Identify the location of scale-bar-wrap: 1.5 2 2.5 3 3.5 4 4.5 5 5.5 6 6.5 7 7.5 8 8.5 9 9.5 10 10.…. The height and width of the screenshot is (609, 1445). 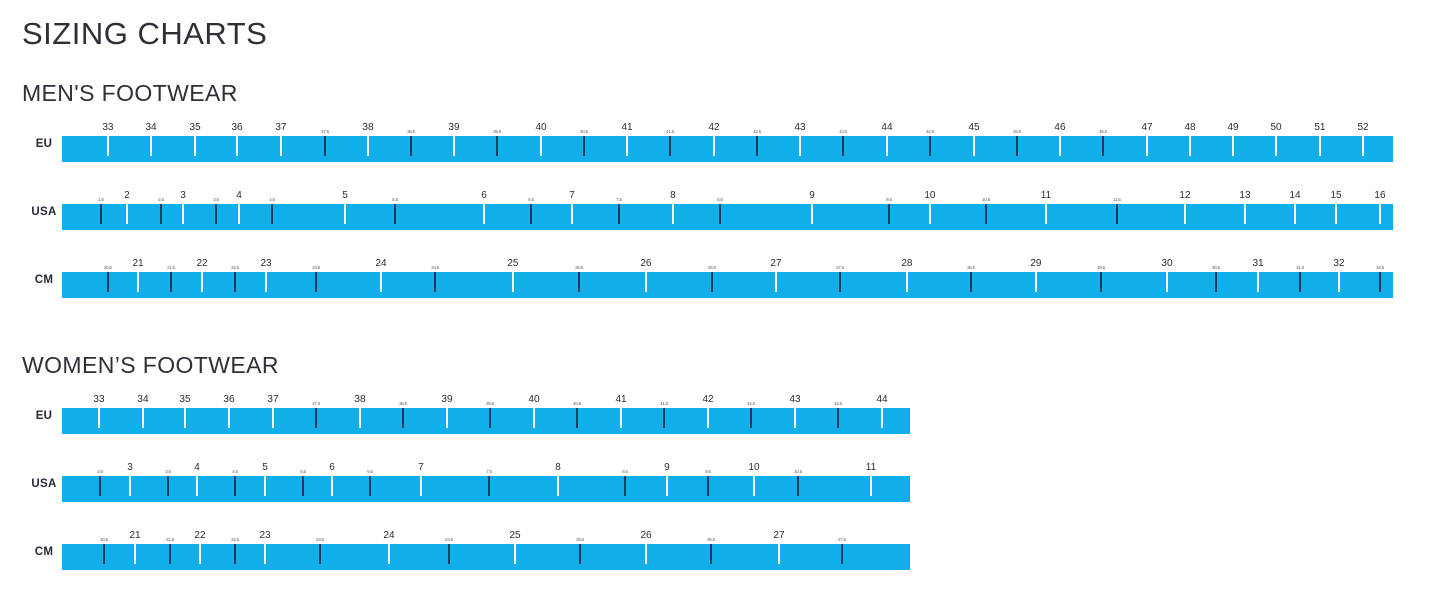
(727, 212).